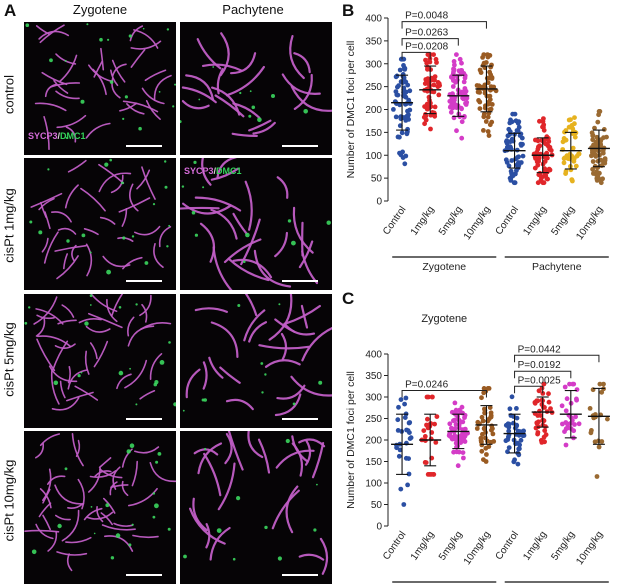 The height and width of the screenshot is (586, 617). Describe the element at coordinates (427, 33) in the screenshot. I see `p-value-label: P=0.0263` at that location.